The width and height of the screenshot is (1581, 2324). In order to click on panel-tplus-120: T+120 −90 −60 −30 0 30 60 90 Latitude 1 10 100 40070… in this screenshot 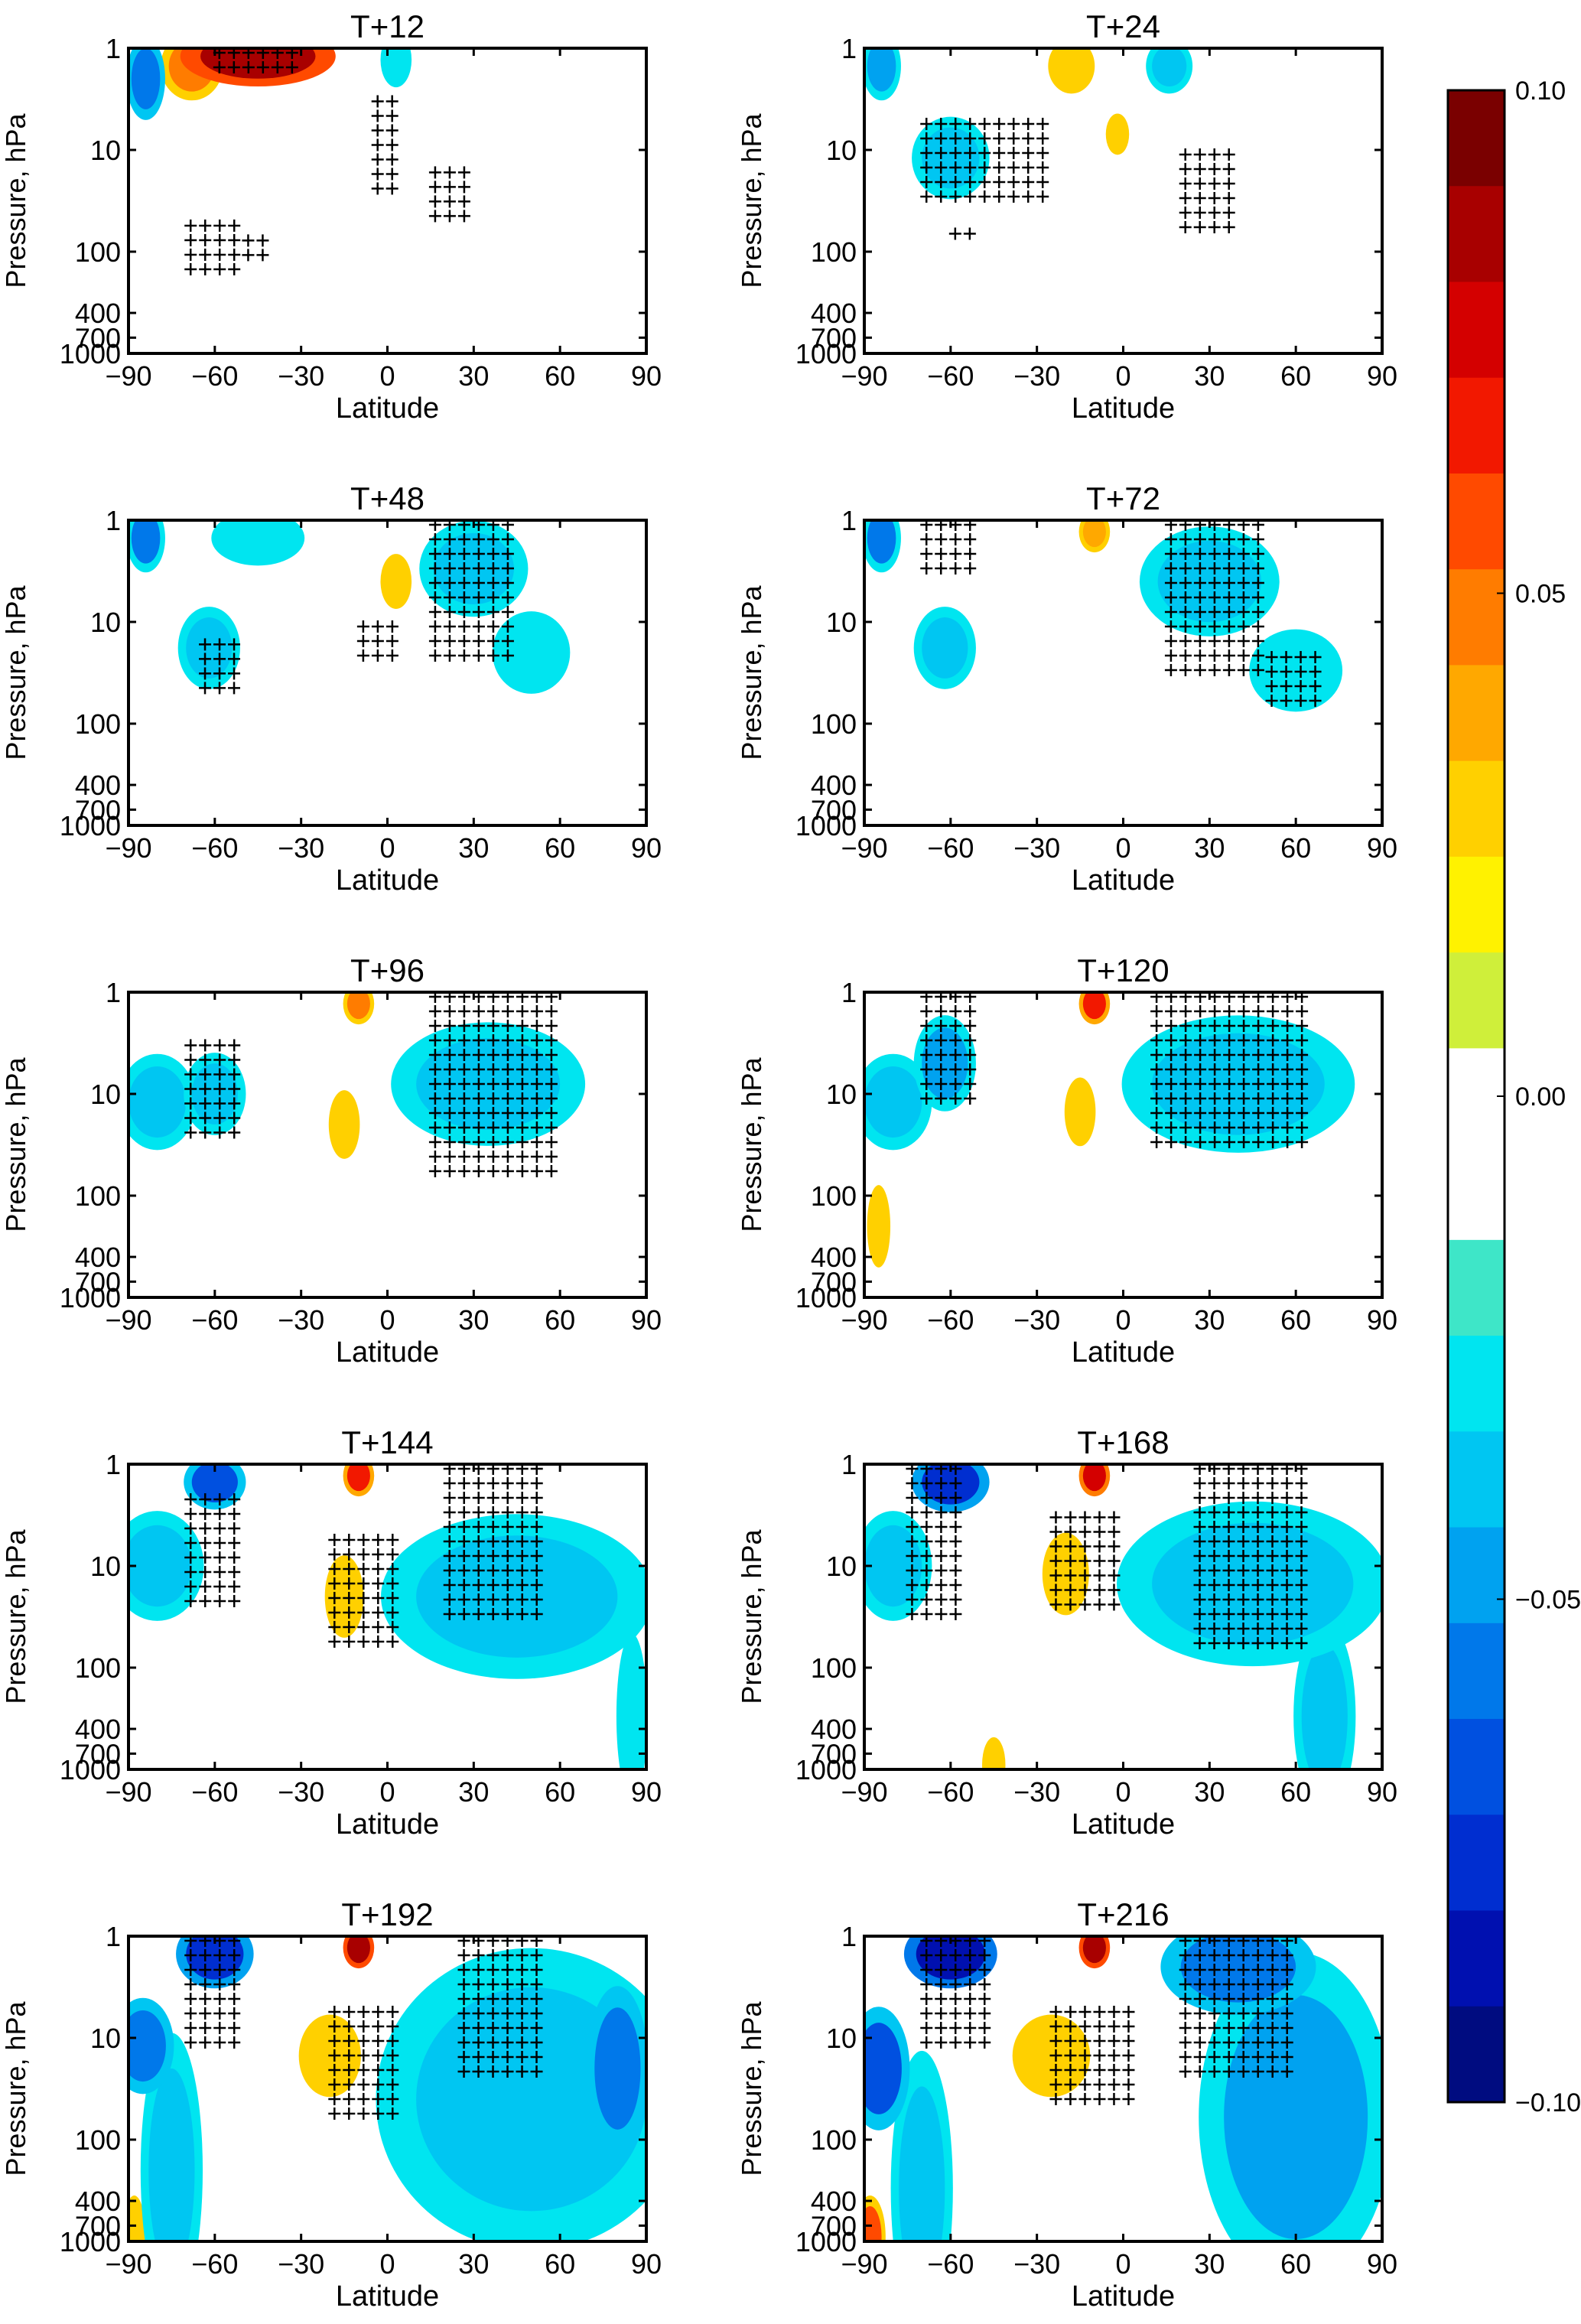, I will do `click(1066, 1161)`.